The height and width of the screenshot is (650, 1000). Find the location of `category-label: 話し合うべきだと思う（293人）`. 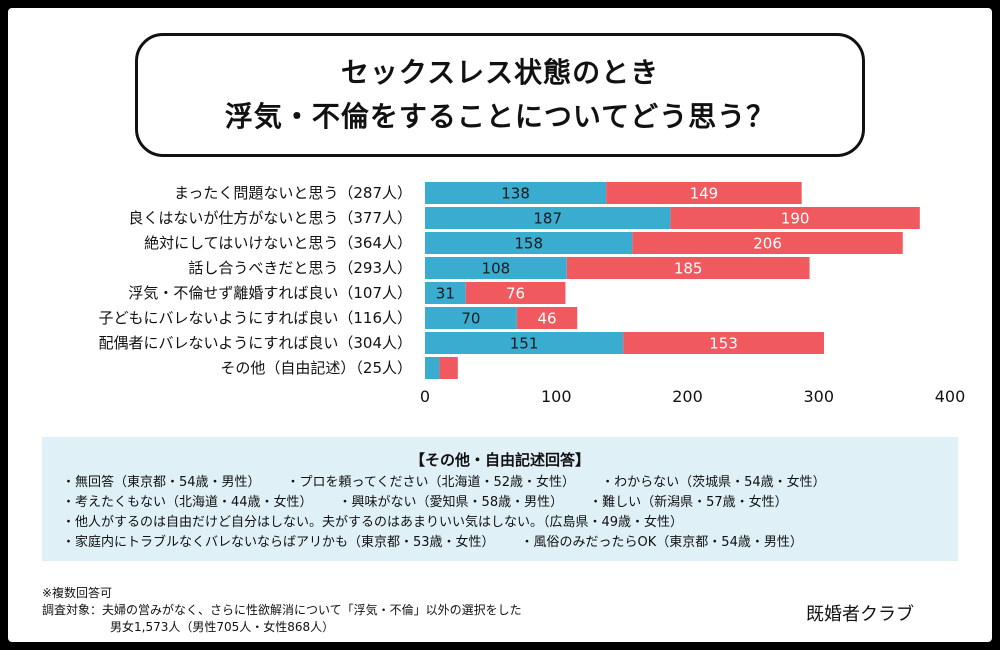

category-label: 話し合うべきだと思う（293人） is located at coordinates (300, 268).